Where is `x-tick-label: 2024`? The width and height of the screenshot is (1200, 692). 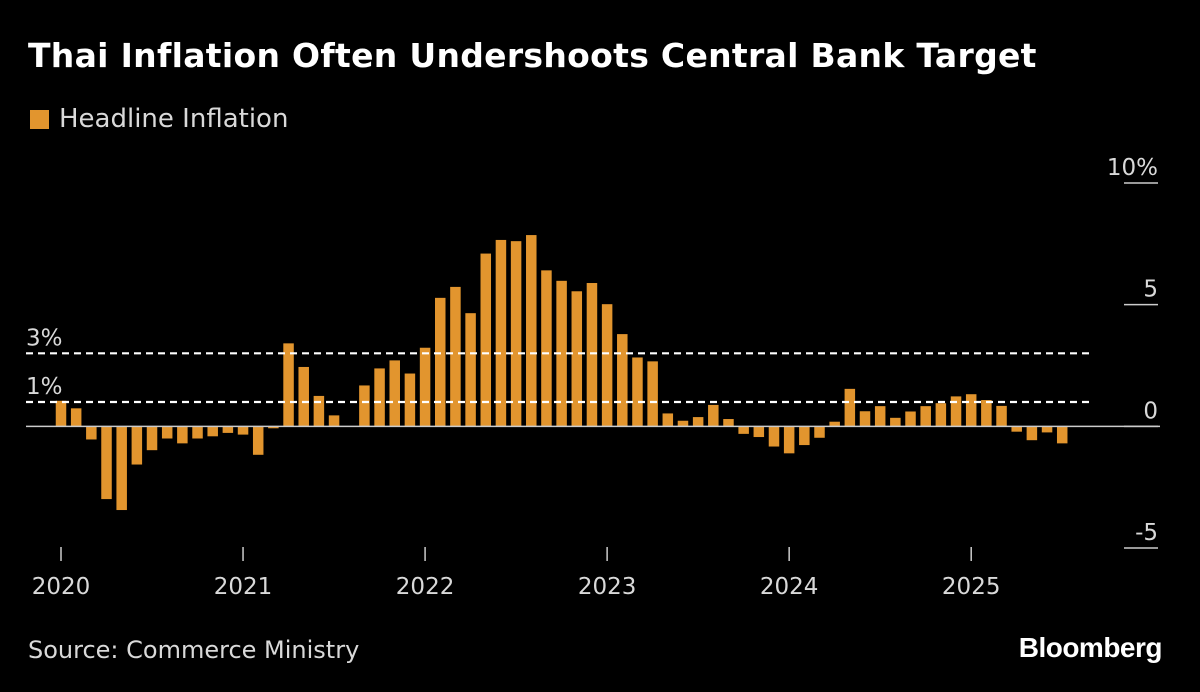
x-tick-label: 2024 is located at coordinates (789, 587).